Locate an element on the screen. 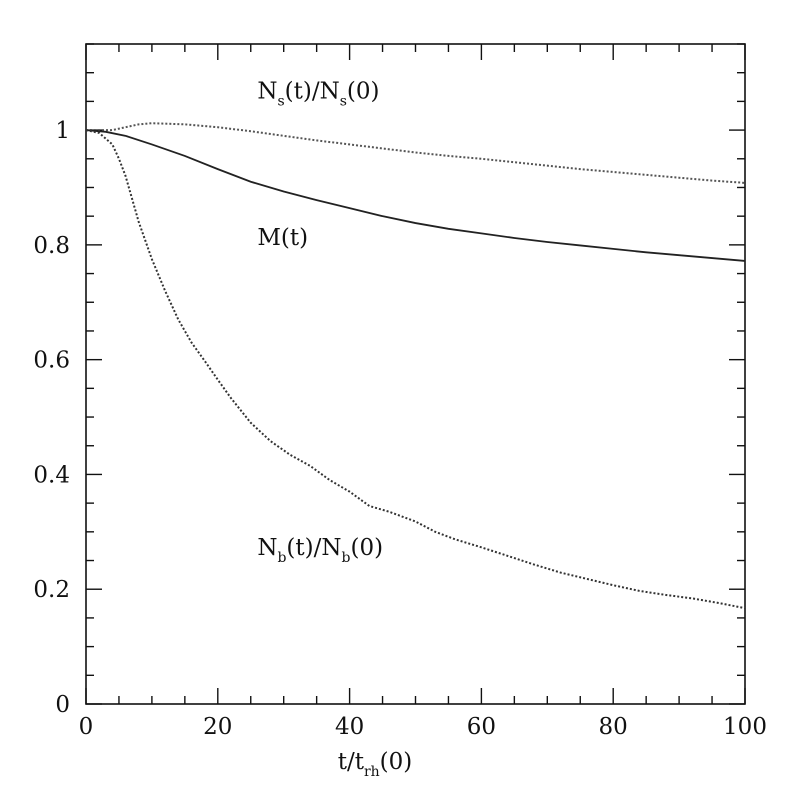 The height and width of the screenshot is (789, 789). y-tick-label: 0.6 is located at coordinates (51, 361).